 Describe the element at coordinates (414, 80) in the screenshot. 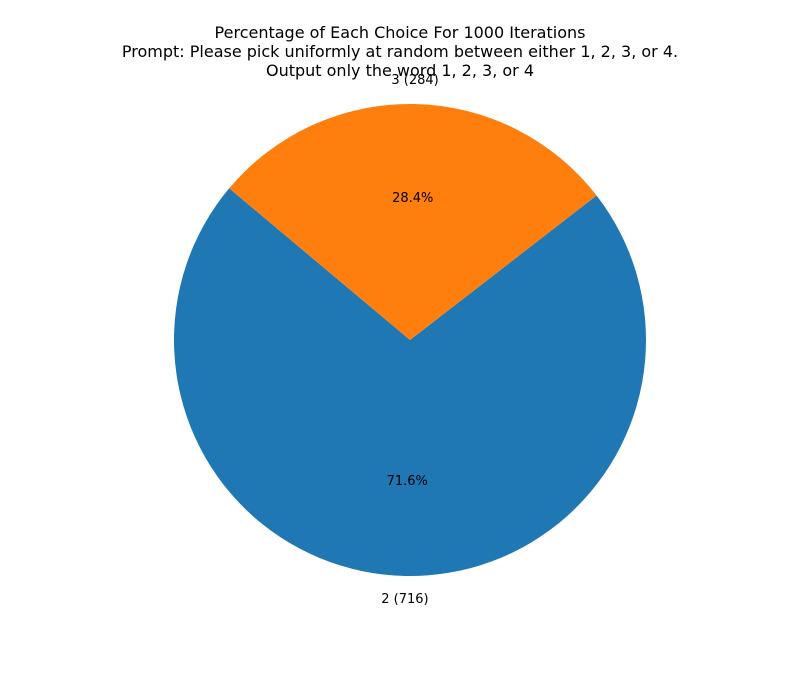

I see `pie-category-label-1: 3 (284)` at that location.